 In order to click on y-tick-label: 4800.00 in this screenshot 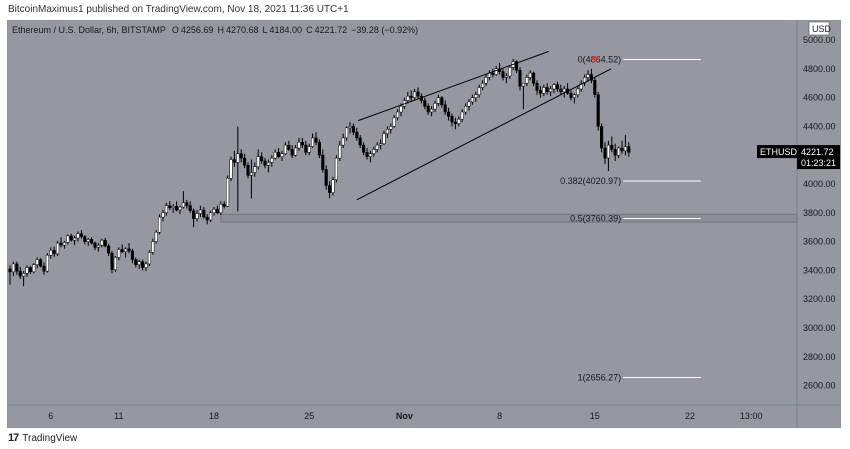, I will do `click(819, 69)`.